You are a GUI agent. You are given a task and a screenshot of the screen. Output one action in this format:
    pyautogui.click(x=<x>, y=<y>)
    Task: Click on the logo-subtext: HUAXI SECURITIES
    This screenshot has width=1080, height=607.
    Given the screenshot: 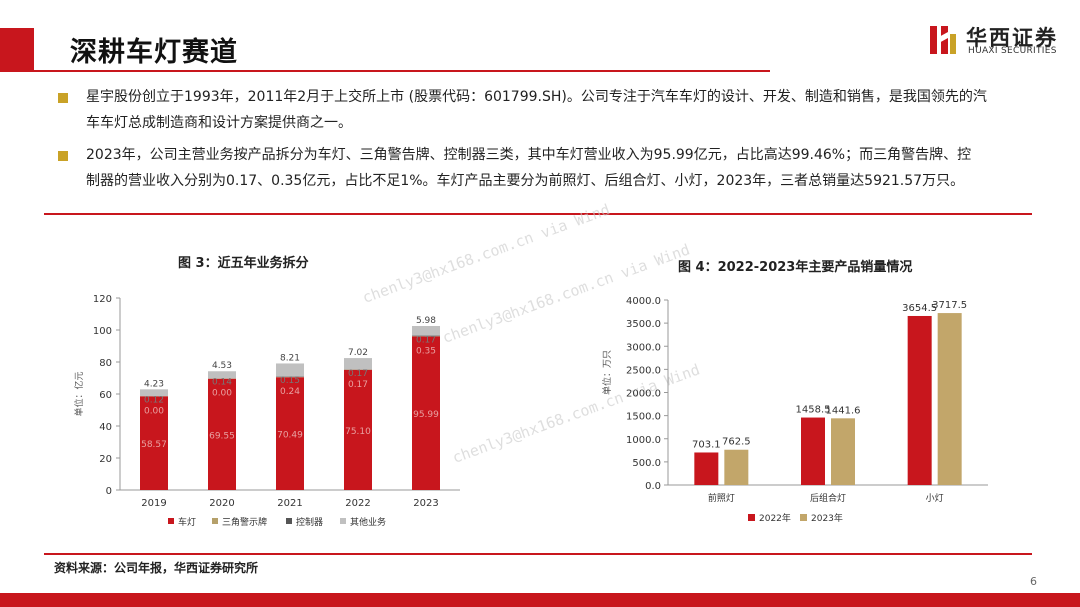 What is the action you would take?
    pyautogui.click(x=1012, y=51)
    